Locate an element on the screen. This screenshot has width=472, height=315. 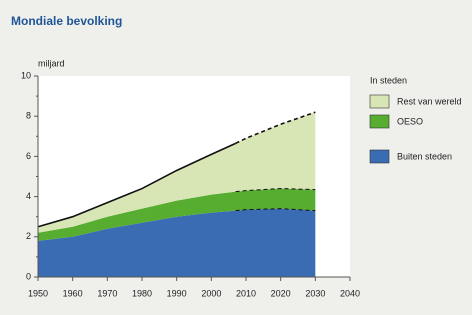
y-tick-label: 4 is located at coordinates (28, 196).